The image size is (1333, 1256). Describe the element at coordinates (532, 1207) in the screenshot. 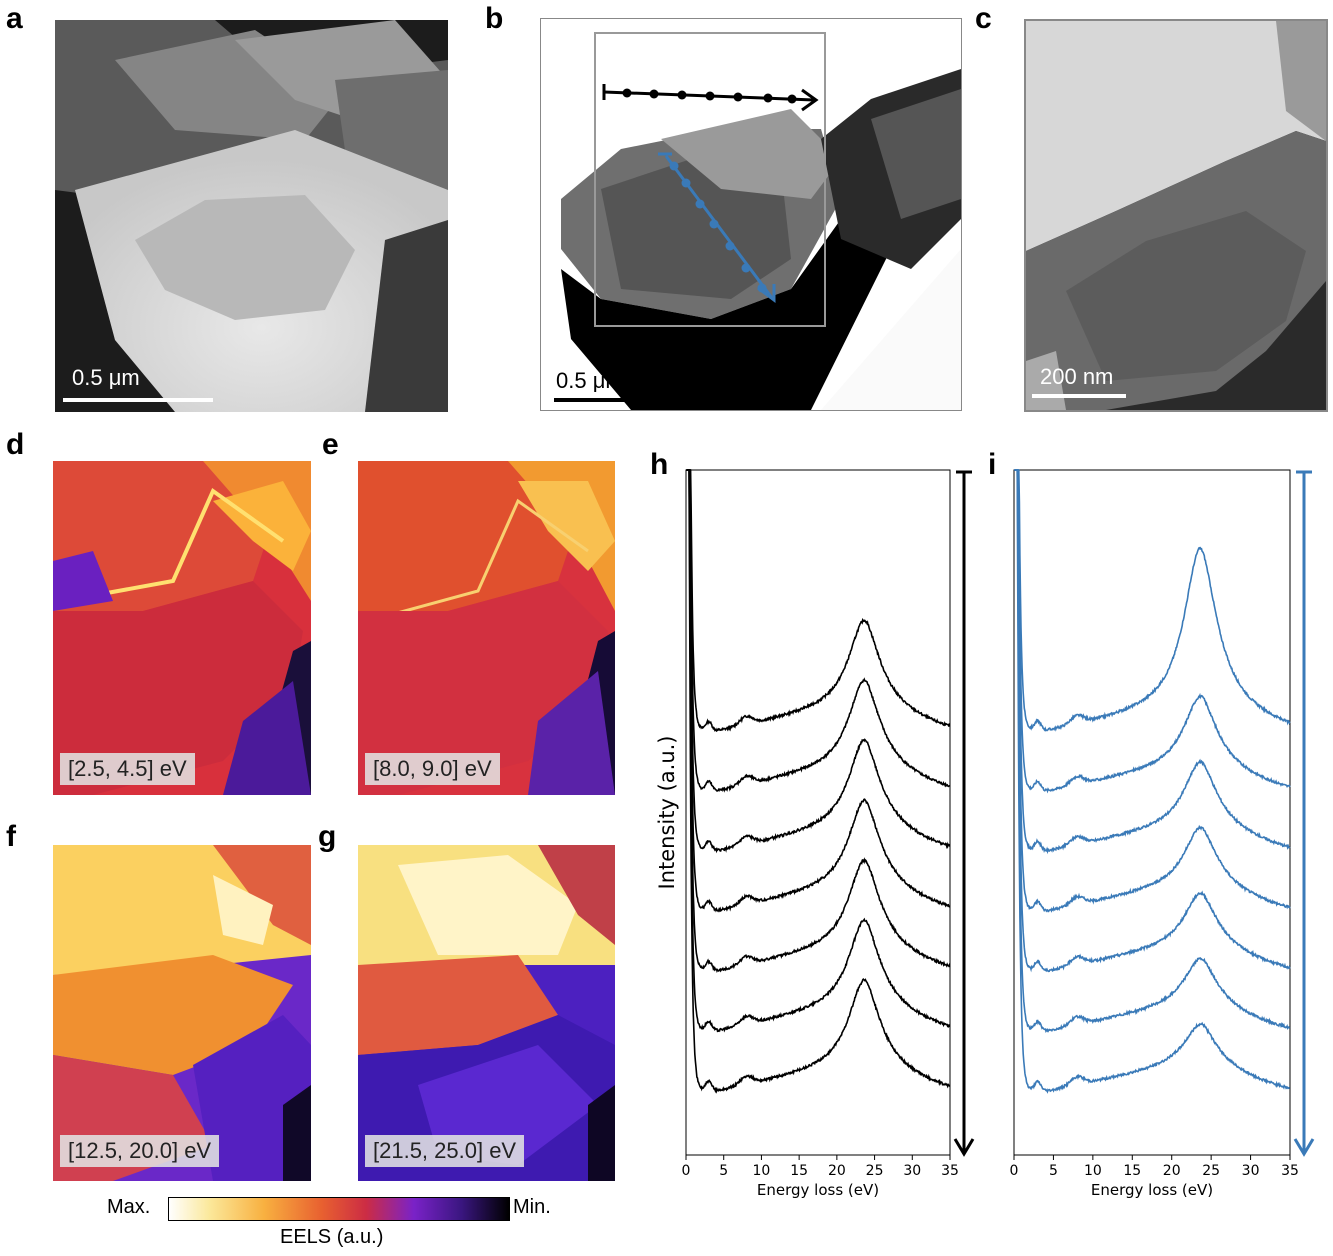

I see `colorbar-min-label: Min.` at that location.